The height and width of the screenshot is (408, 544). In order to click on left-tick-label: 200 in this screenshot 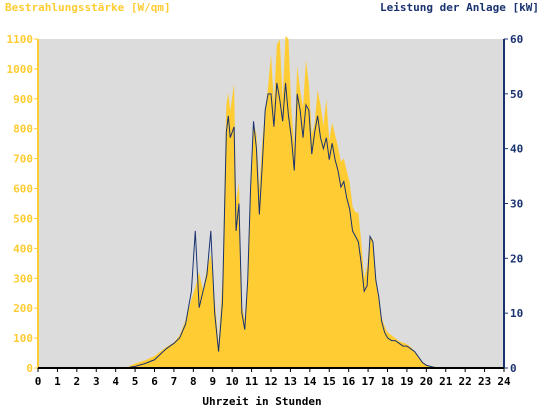, I will do `click(23, 308)`.